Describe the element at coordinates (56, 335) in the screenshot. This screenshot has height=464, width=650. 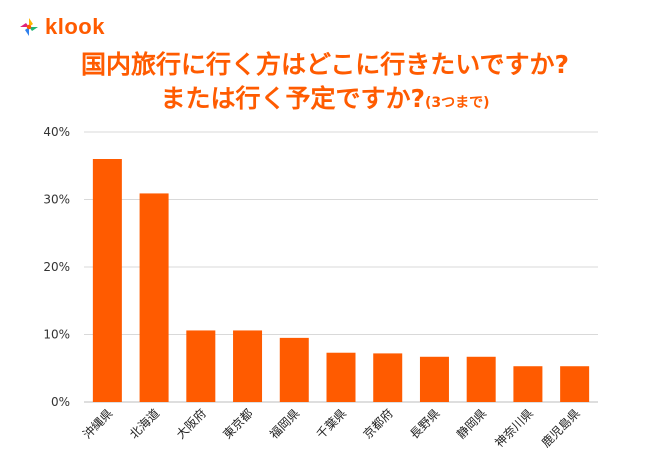
I see `y-tick-label: 10%` at that location.